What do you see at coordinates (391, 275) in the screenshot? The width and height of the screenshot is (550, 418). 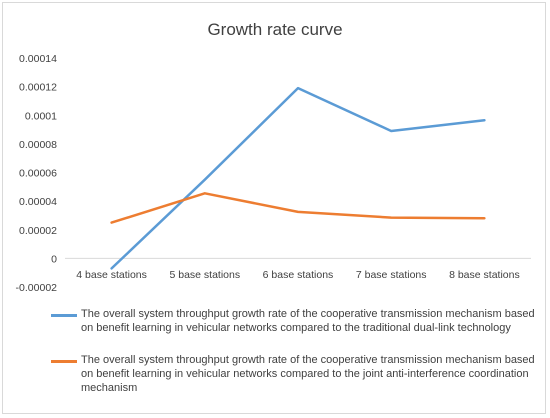 I see `x-tick-label: 7 base stations` at bounding box center [391, 275].